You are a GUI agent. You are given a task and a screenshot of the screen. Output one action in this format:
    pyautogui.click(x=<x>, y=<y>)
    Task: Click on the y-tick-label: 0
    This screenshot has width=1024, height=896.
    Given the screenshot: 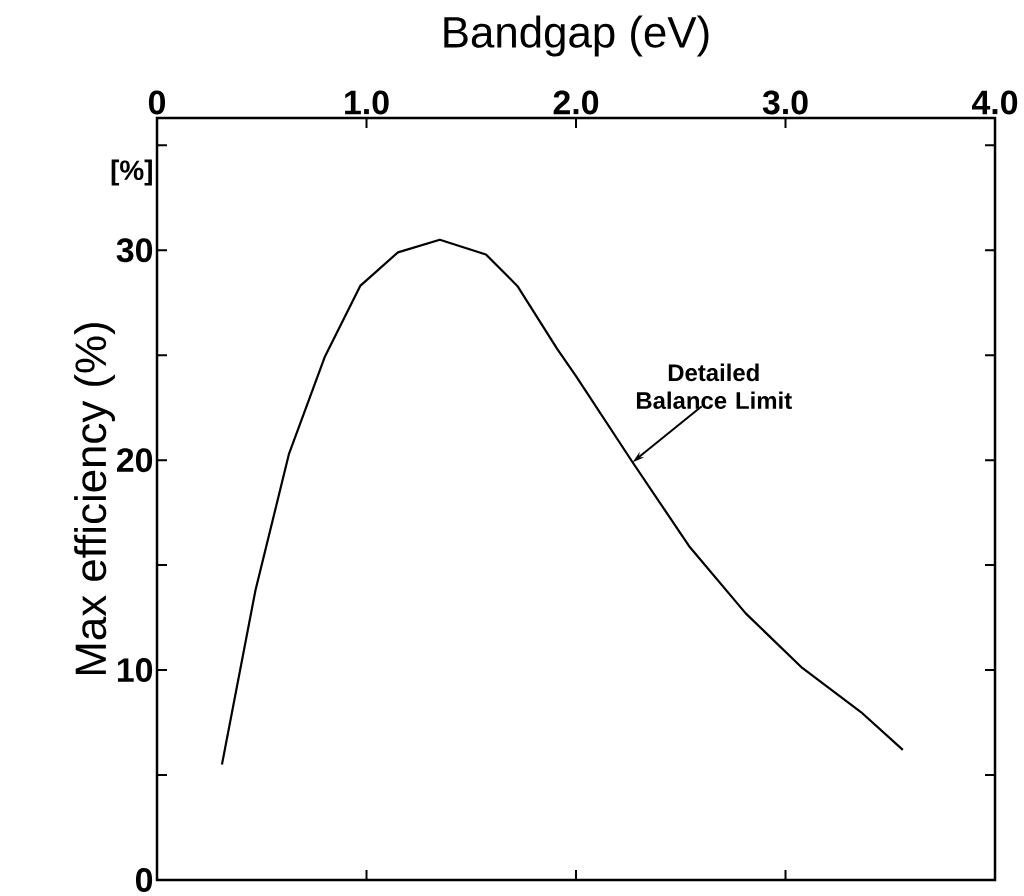 What is the action you would take?
    pyautogui.click(x=144, y=879)
    